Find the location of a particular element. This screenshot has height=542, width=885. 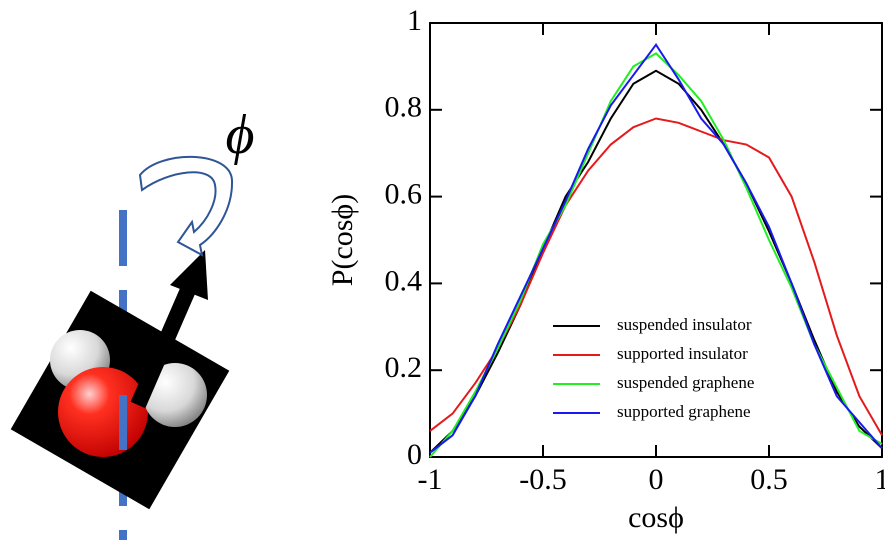

x-tick-label: 0 is located at coordinates (656, 479).